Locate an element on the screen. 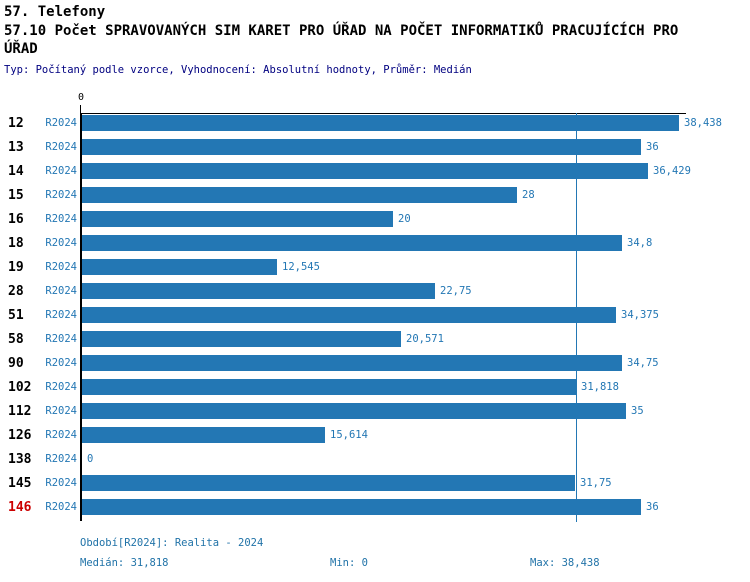 Image resolution: width=750 pixels, height=582 pixels. axis-top-line is located at coordinates (383, 113).